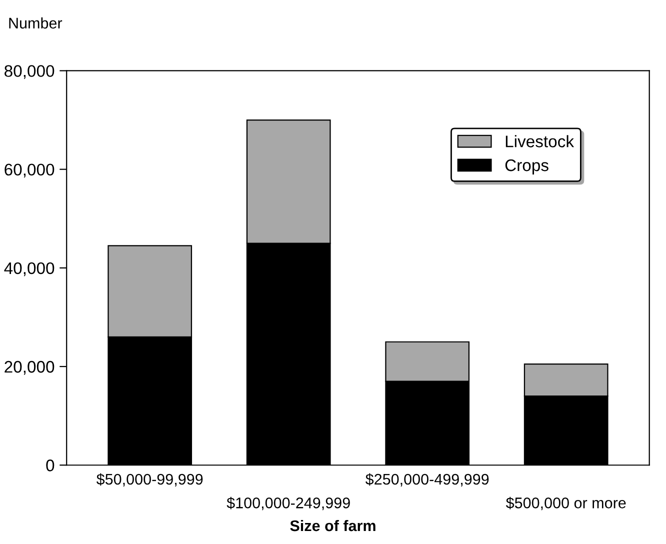 The height and width of the screenshot is (544, 666). Describe the element at coordinates (29, 171) in the screenshot. I see `y-tick-label: 60,000` at that location.